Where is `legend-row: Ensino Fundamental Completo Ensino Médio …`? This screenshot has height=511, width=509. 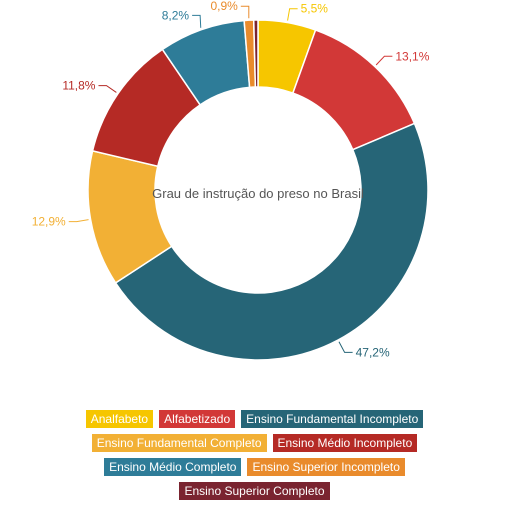 legend-row: Ensino Fundamental Completo Ensino Médio … is located at coordinates (254, 443).